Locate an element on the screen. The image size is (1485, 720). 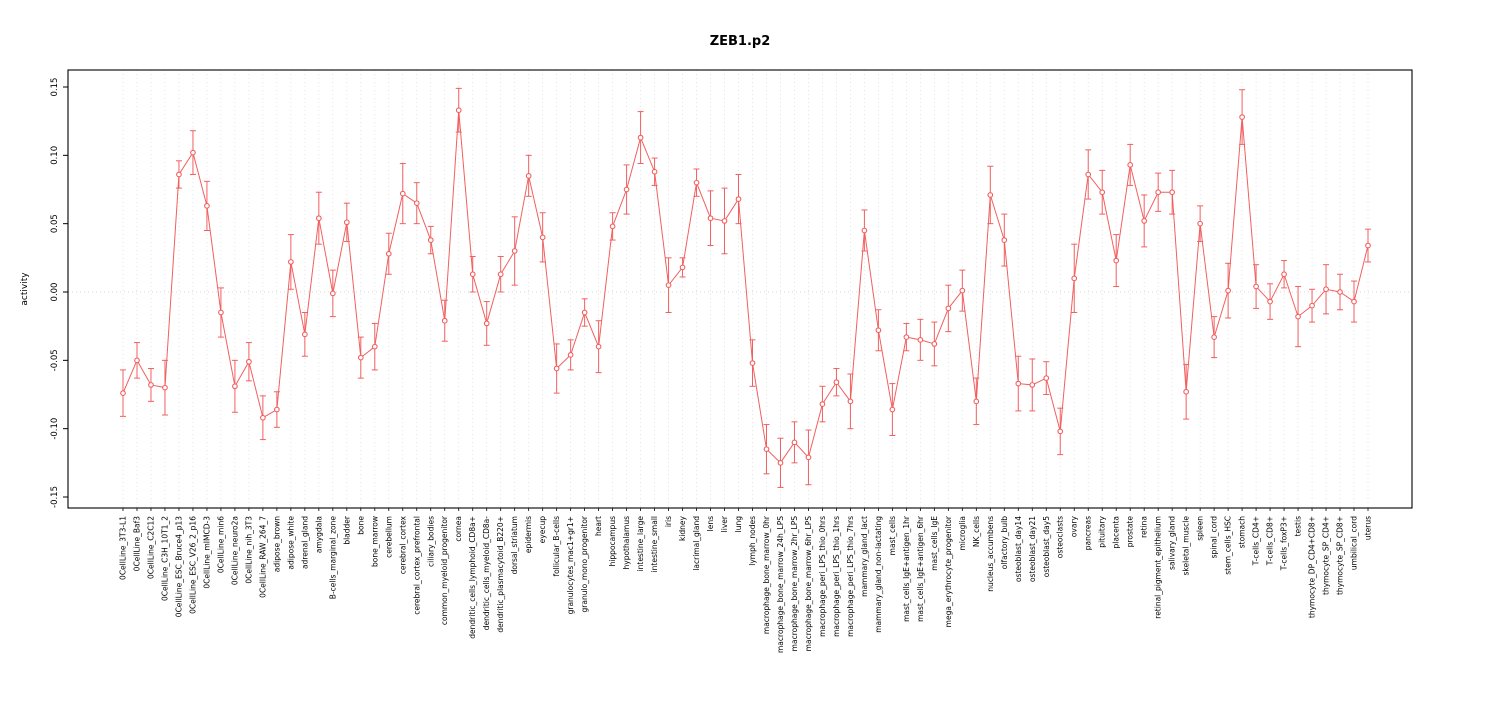
y-tick-label: -0.10 is located at coordinates (55, 429).